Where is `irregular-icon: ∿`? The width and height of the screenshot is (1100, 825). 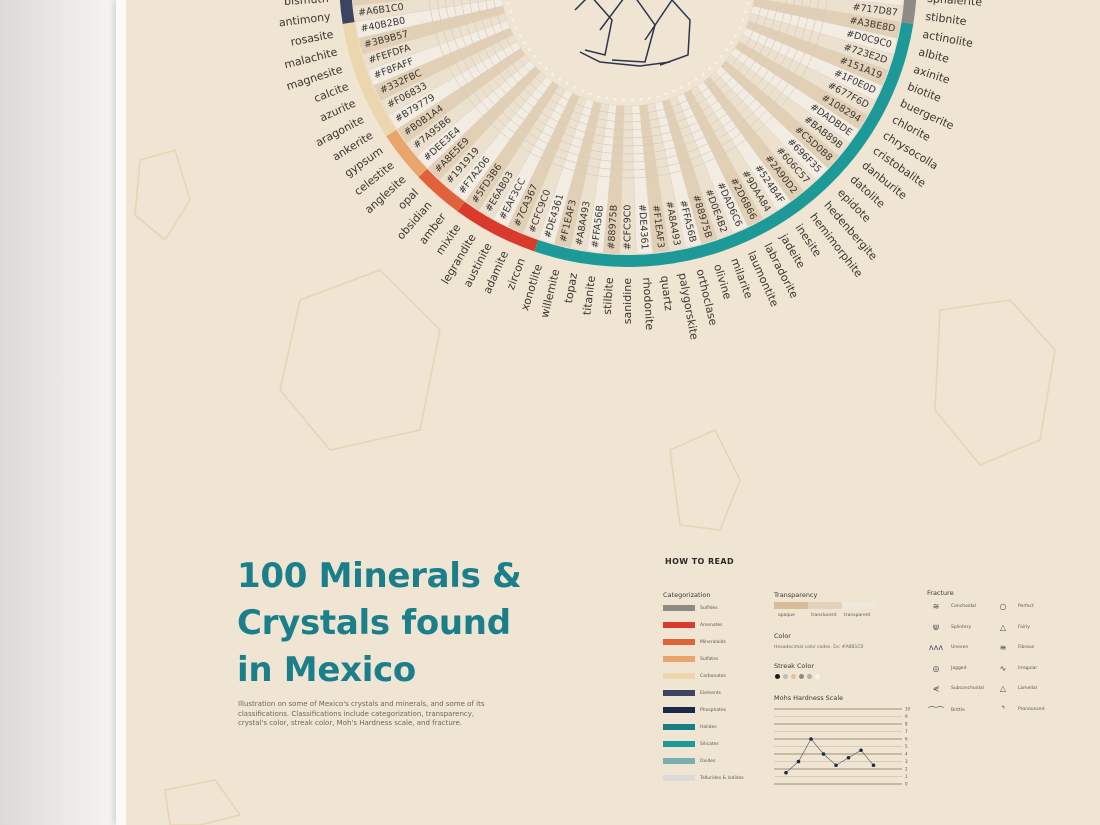 irregular-icon: ∿ is located at coordinates (1003, 668).